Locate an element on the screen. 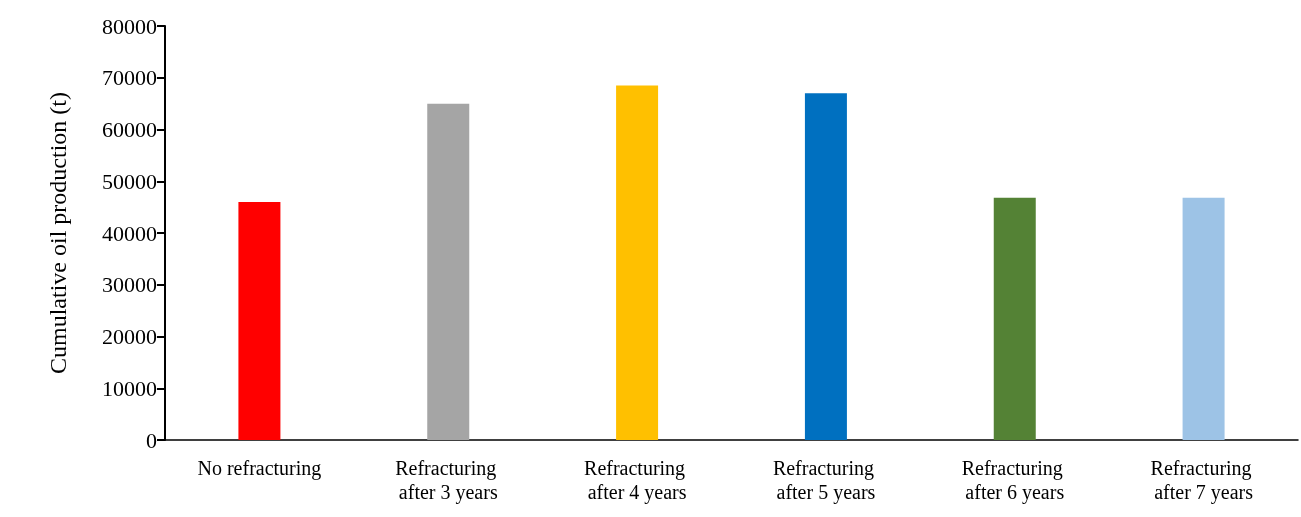 The height and width of the screenshot is (517, 1301). y-tick-label: 40000 is located at coordinates (129, 233).